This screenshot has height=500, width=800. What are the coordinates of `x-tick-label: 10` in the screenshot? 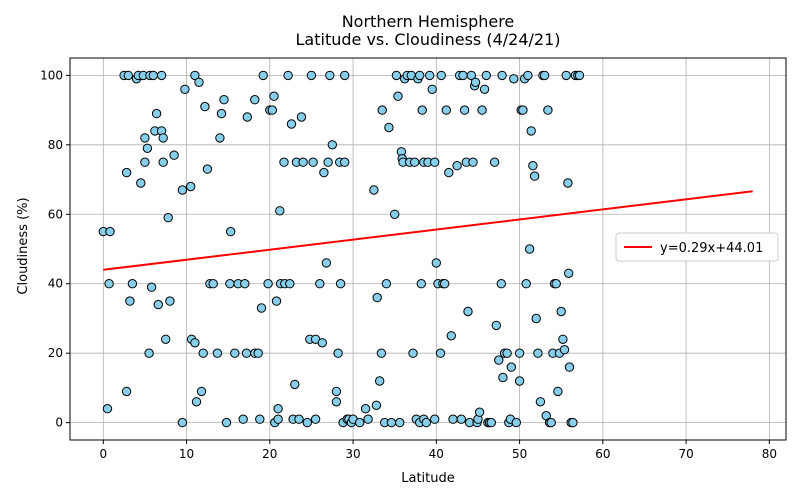 It's located at (186, 454).